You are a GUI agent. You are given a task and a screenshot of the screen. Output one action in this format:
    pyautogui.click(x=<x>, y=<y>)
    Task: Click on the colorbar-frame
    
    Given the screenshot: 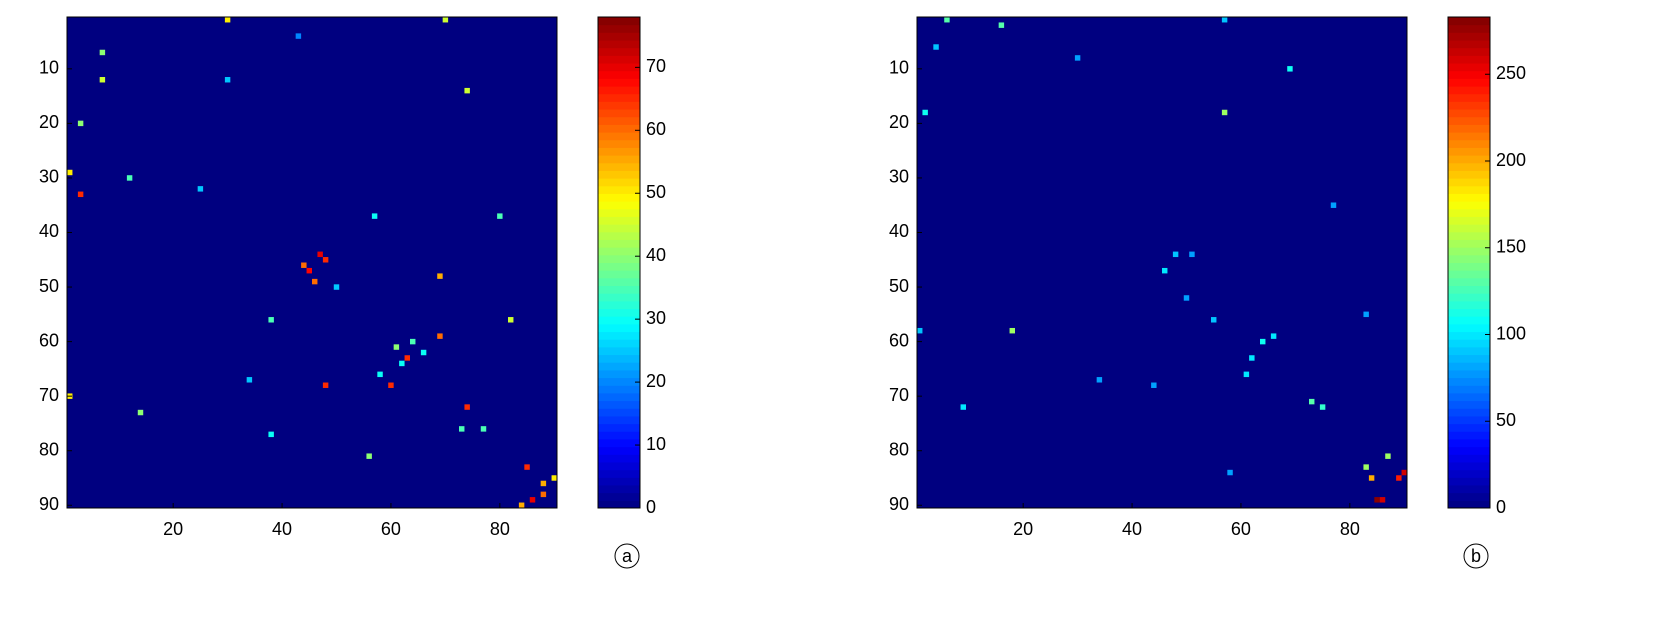 What is the action you would take?
    pyautogui.click(x=1469, y=262)
    